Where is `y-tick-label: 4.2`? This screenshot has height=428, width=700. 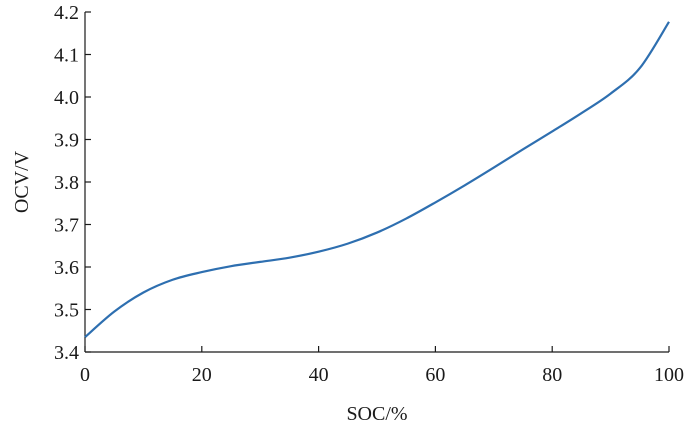
y-tick-label: 4.2 is located at coordinates (66, 13).